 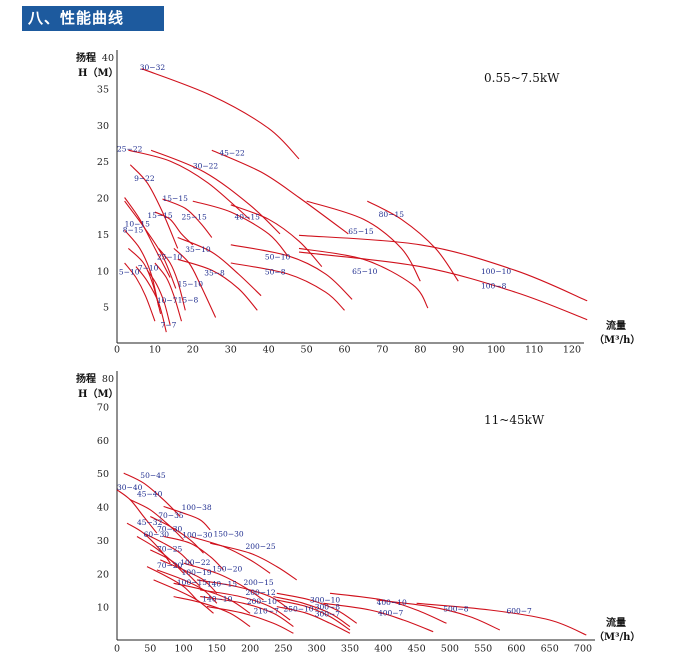 I want to click on chart2-x-tick: 200, so click(x=250, y=648).